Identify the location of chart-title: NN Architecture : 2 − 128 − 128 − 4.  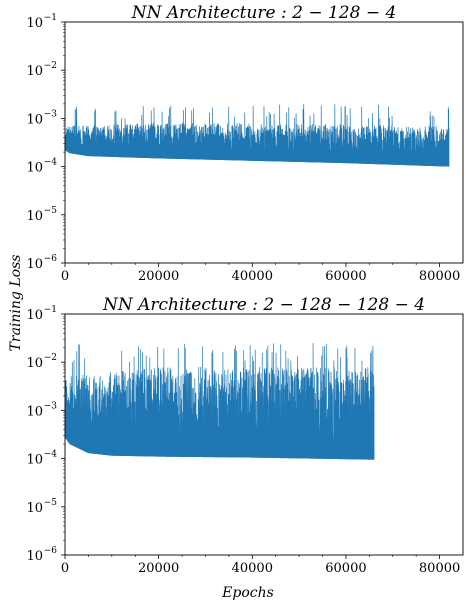
(263, 305).